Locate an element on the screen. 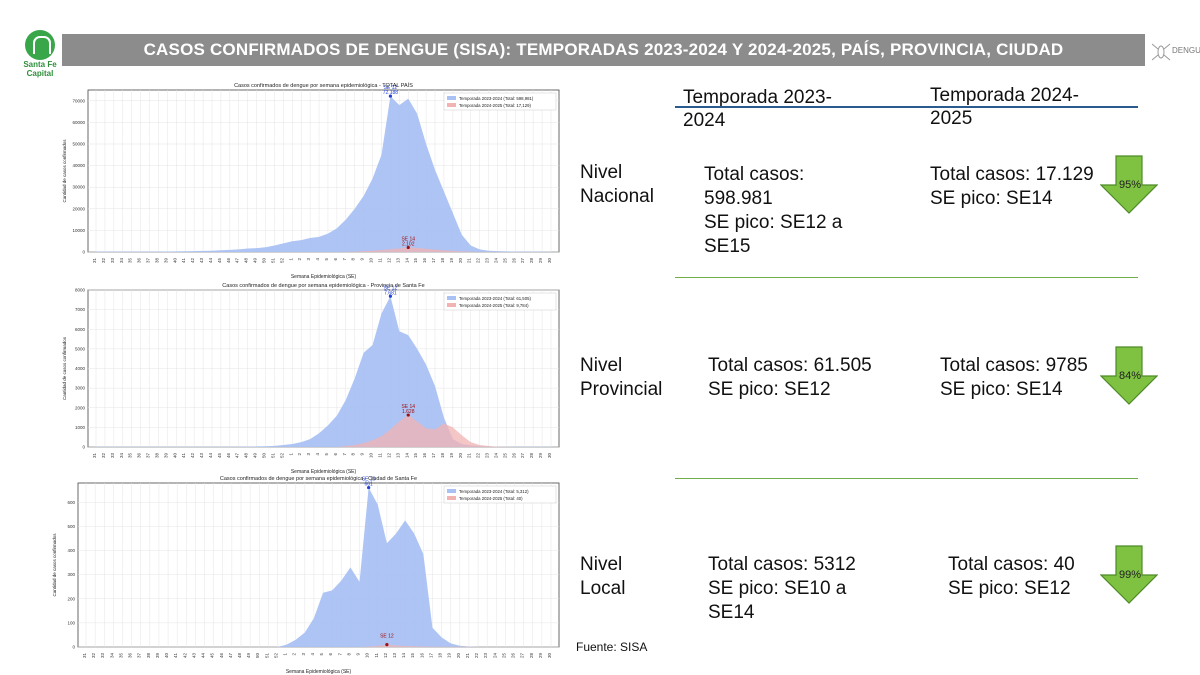  peak-week: SE pico: SE12 is located at coordinates (1009, 588).